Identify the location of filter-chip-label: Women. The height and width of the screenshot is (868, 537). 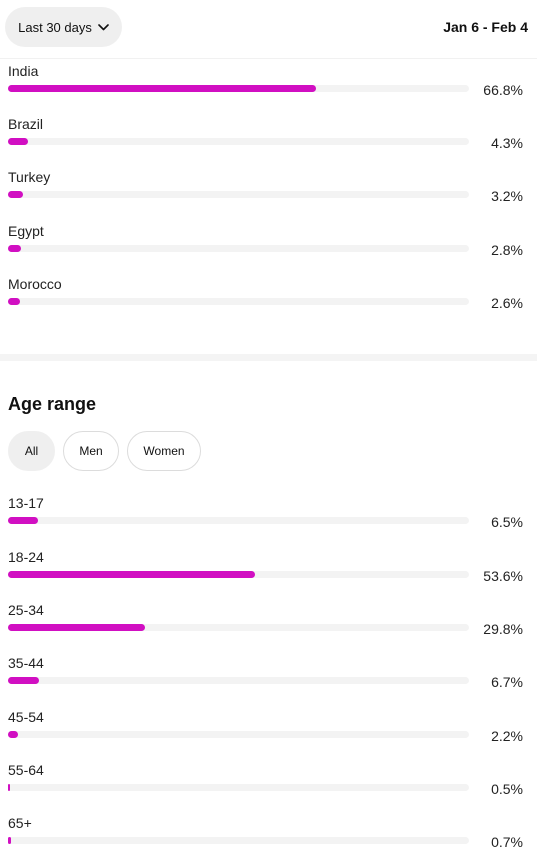
(164, 451).